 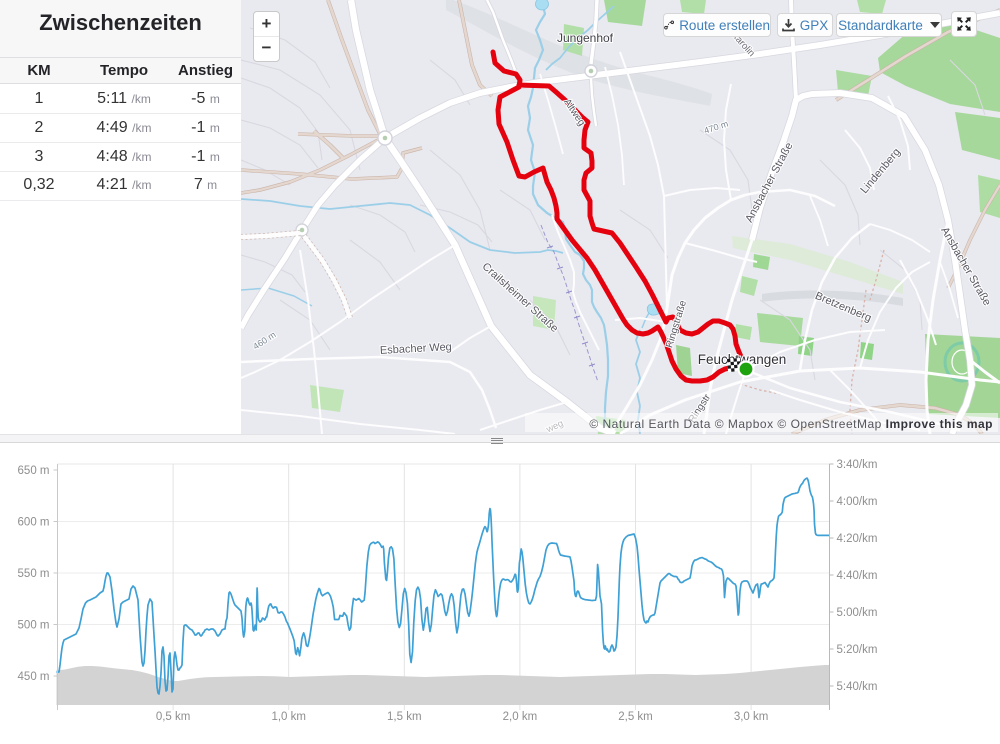 What do you see at coordinates (416, 349) in the screenshot?
I see `svg-text: Esbacher Weg` at bounding box center [416, 349].